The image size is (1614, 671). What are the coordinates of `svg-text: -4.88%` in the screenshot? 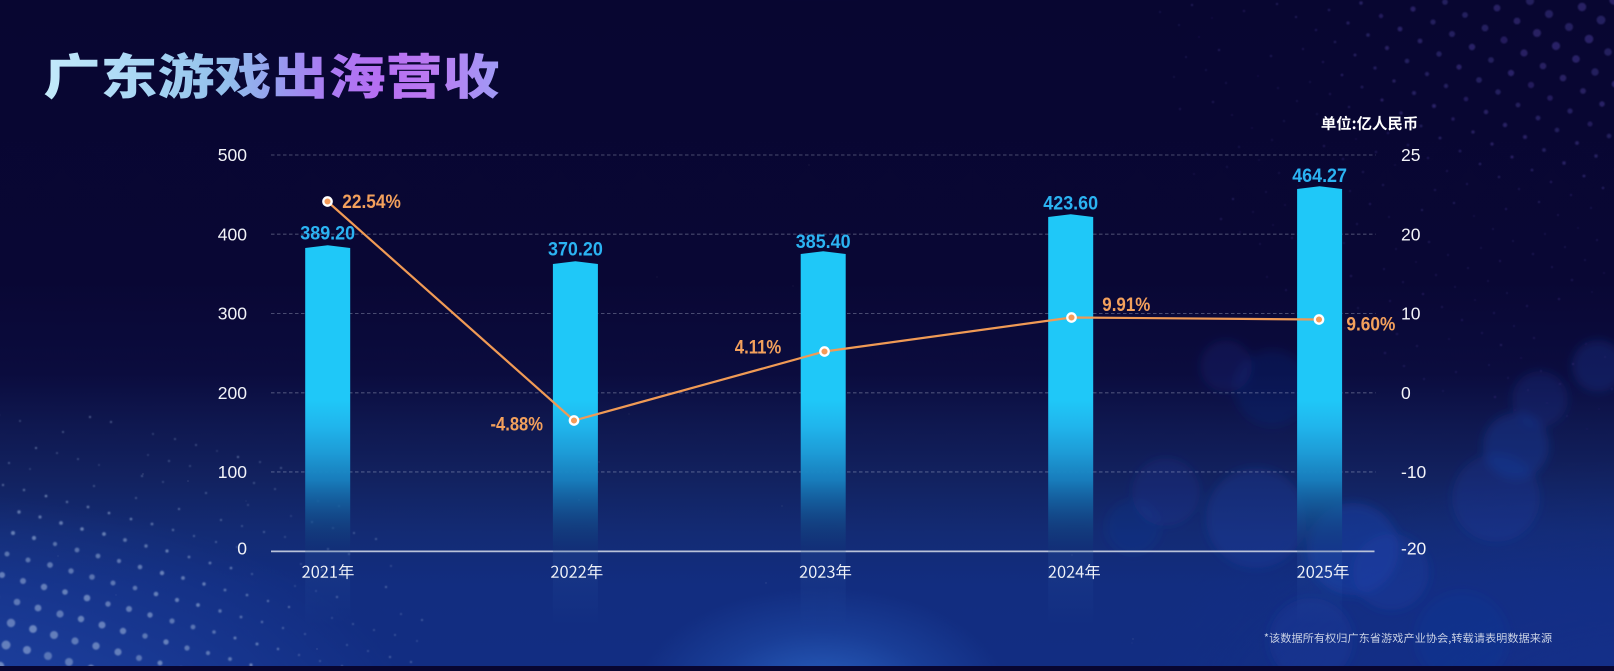 It's located at (517, 425).